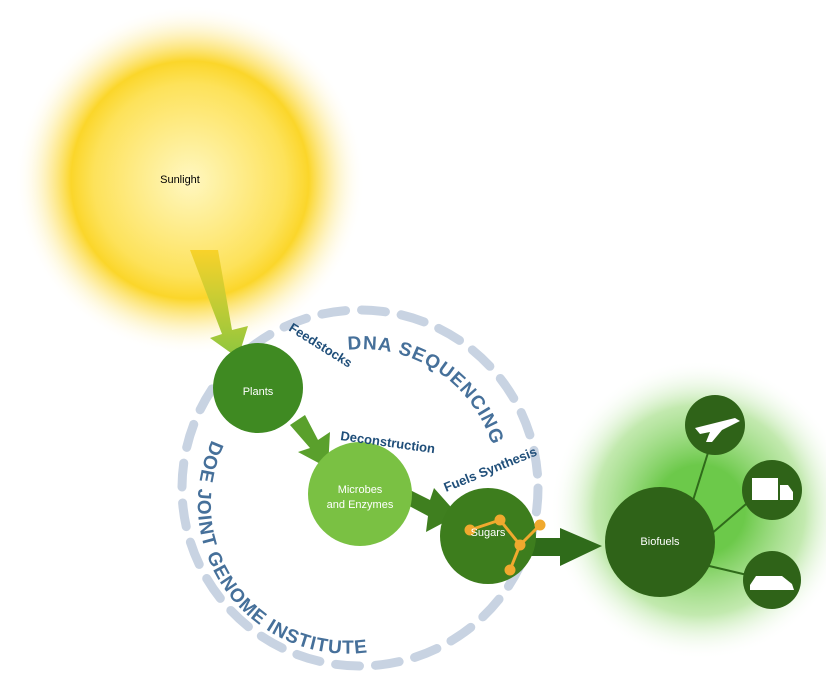  I want to click on ring-label: DNA SEQUENCING, so click(427, 390).